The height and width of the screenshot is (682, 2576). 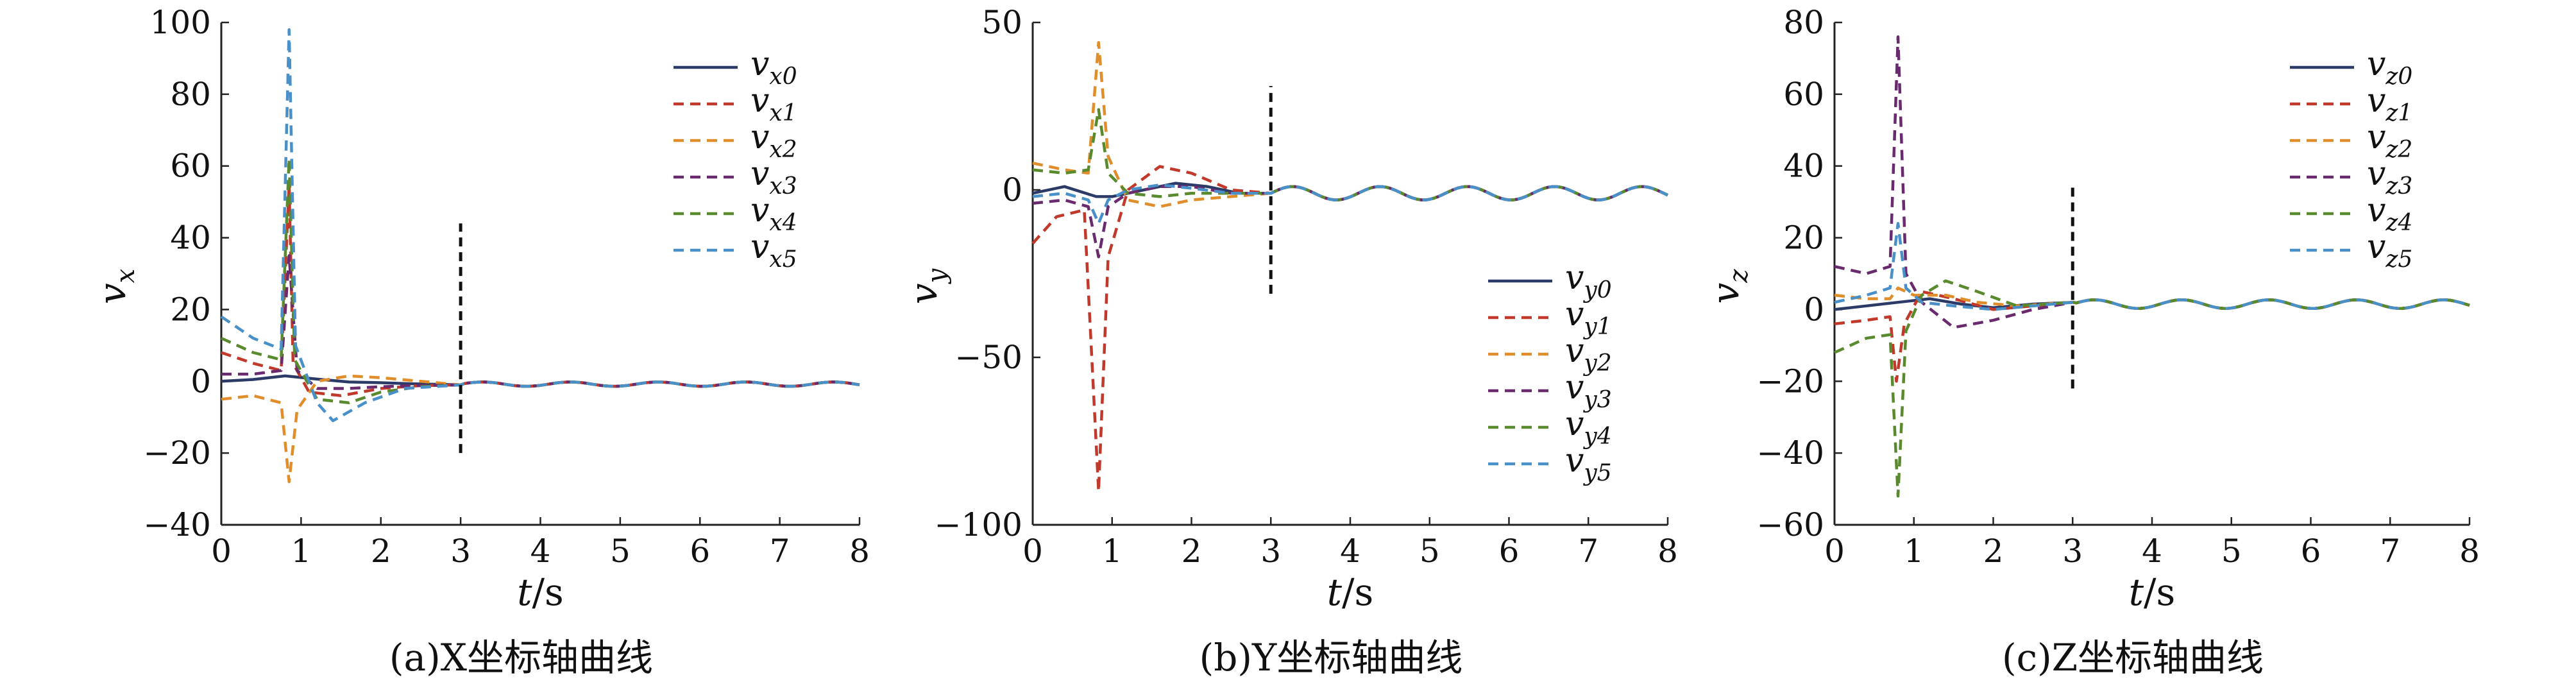 What do you see at coordinates (2389, 250) in the screenshot?
I see `legend-label: vz5` at bounding box center [2389, 250].